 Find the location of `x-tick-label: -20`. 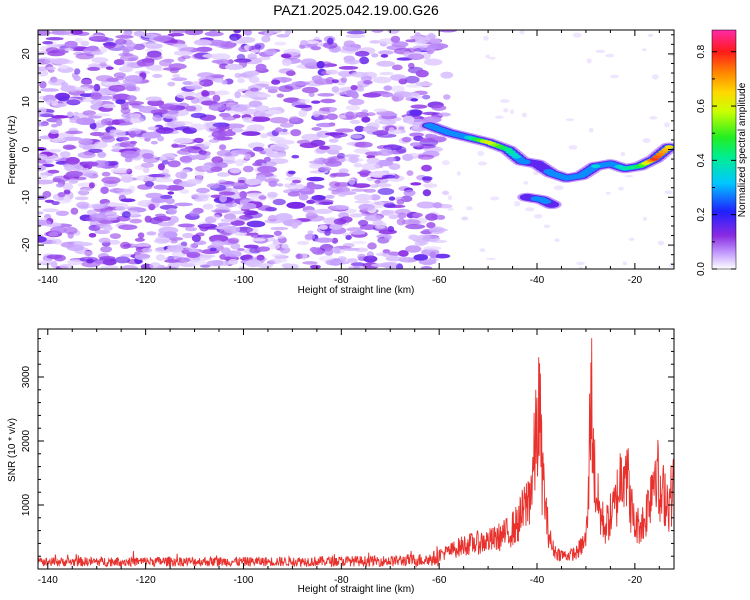

x-tick-label: -20 is located at coordinates (635, 280).